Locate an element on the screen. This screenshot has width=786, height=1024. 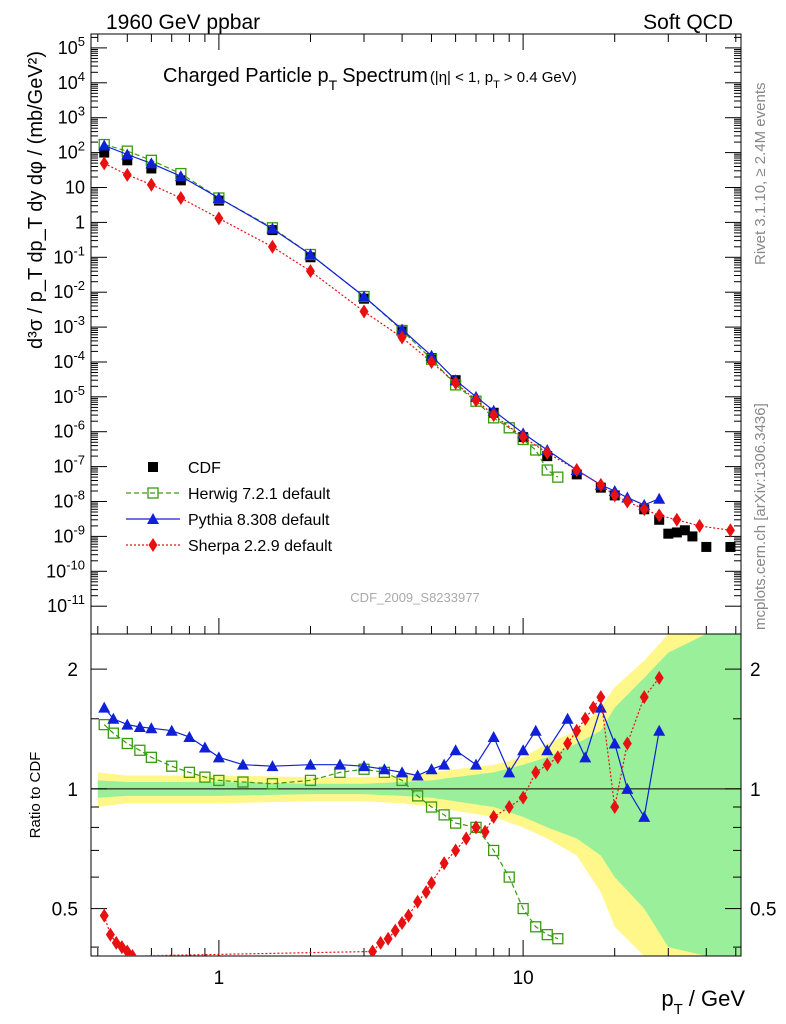
plot-cut-b: > 0.4 GeV) is located at coordinates (540, 77).